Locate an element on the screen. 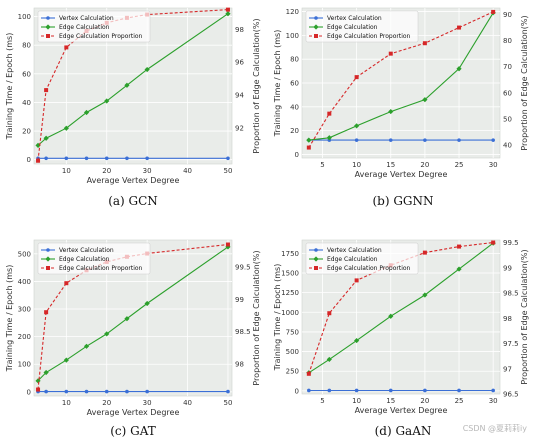 The height and width of the screenshot is (442, 533). x-tick-label: 5 is located at coordinates (322, 401).